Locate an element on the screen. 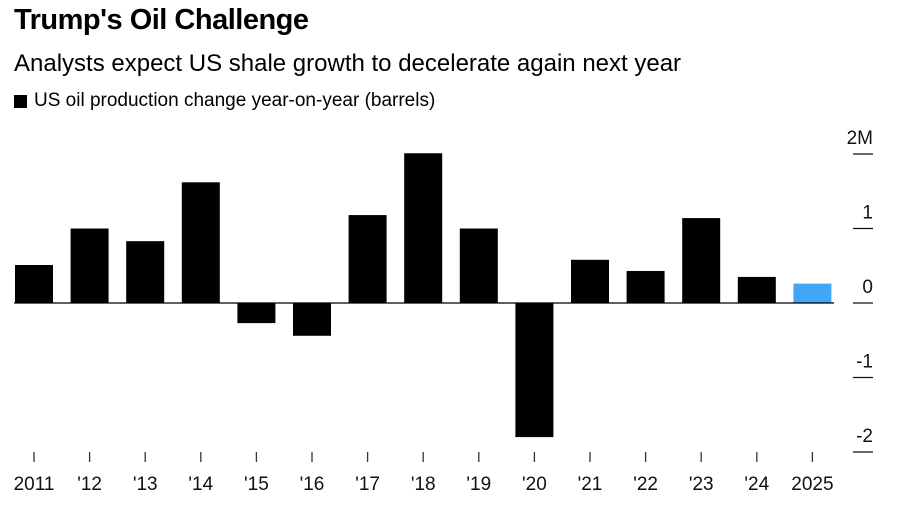 This screenshot has width=900, height=510. y-tick-label: 0 is located at coordinates (867, 287).